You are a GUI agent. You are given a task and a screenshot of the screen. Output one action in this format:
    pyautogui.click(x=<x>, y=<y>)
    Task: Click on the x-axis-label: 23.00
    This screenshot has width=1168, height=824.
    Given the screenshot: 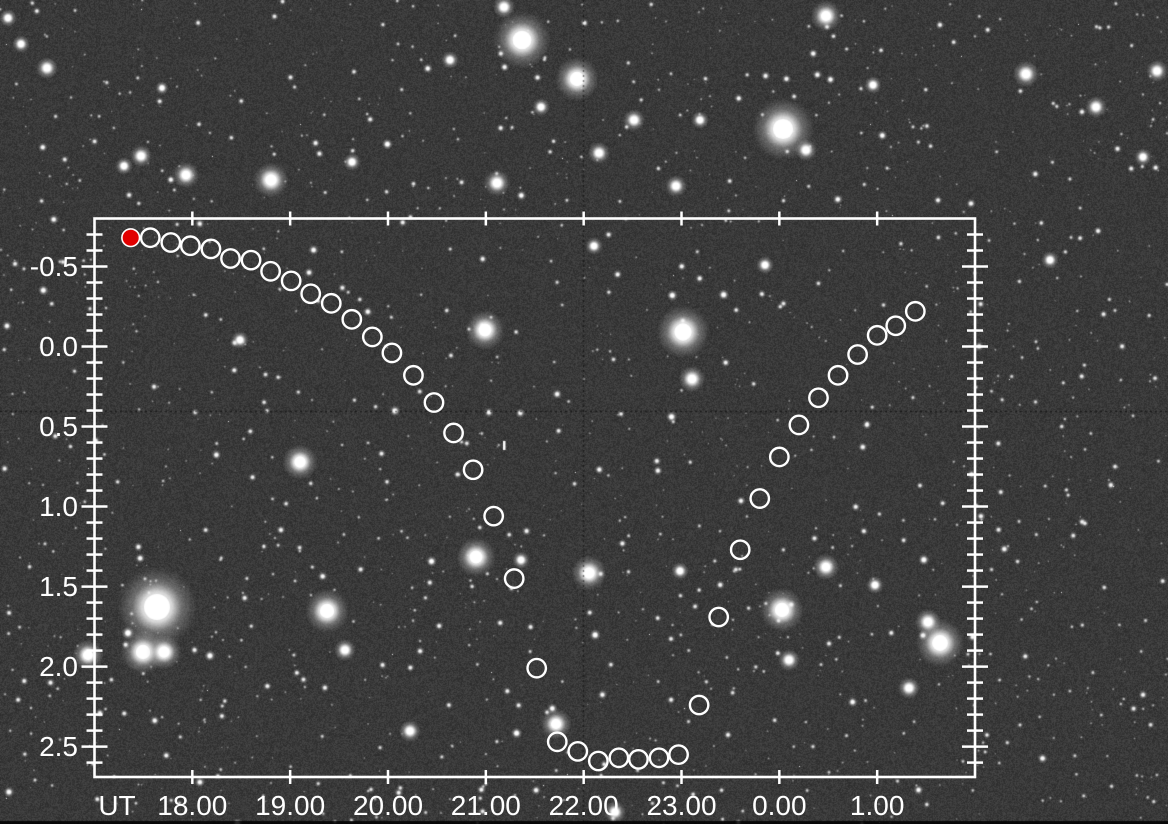 What is the action you would take?
    pyautogui.click(x=681, y=805)
    